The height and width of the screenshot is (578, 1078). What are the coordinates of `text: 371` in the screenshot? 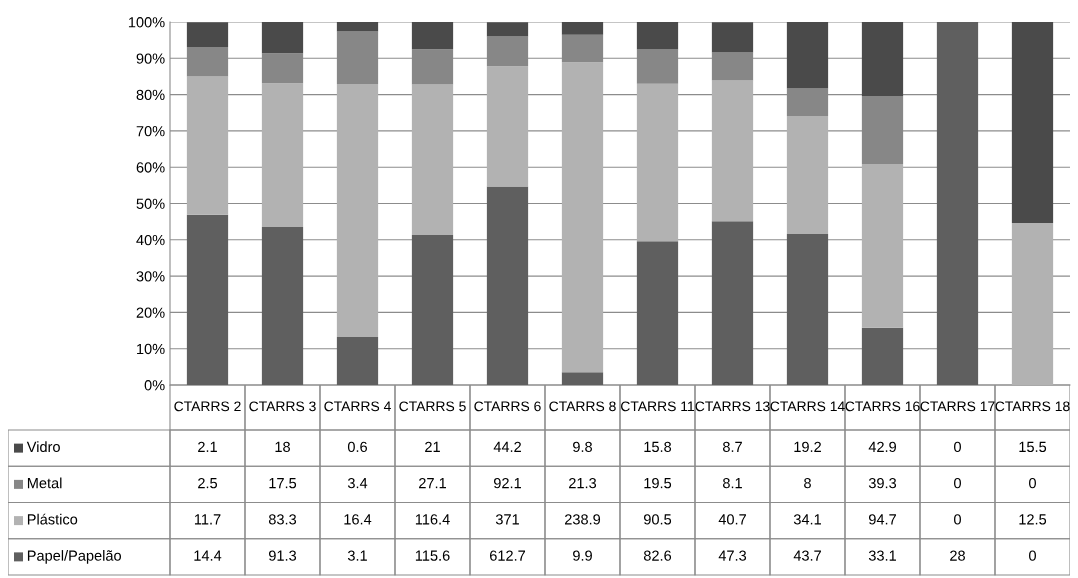 It's located at (507, 519).